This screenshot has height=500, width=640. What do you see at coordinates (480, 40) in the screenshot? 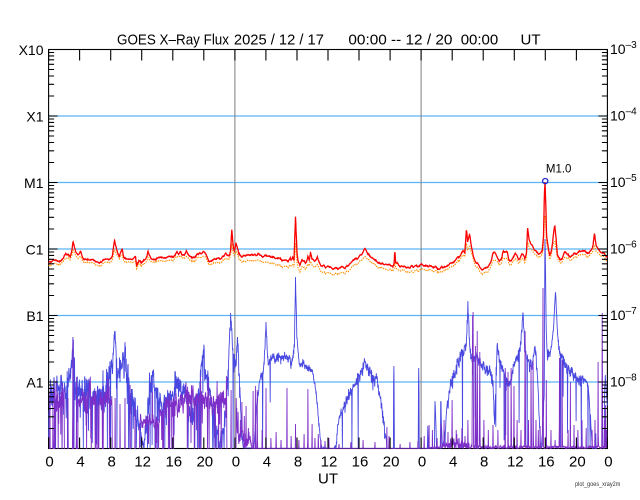
I see `svg-text: 00:00` at bounding box center [480, 40].